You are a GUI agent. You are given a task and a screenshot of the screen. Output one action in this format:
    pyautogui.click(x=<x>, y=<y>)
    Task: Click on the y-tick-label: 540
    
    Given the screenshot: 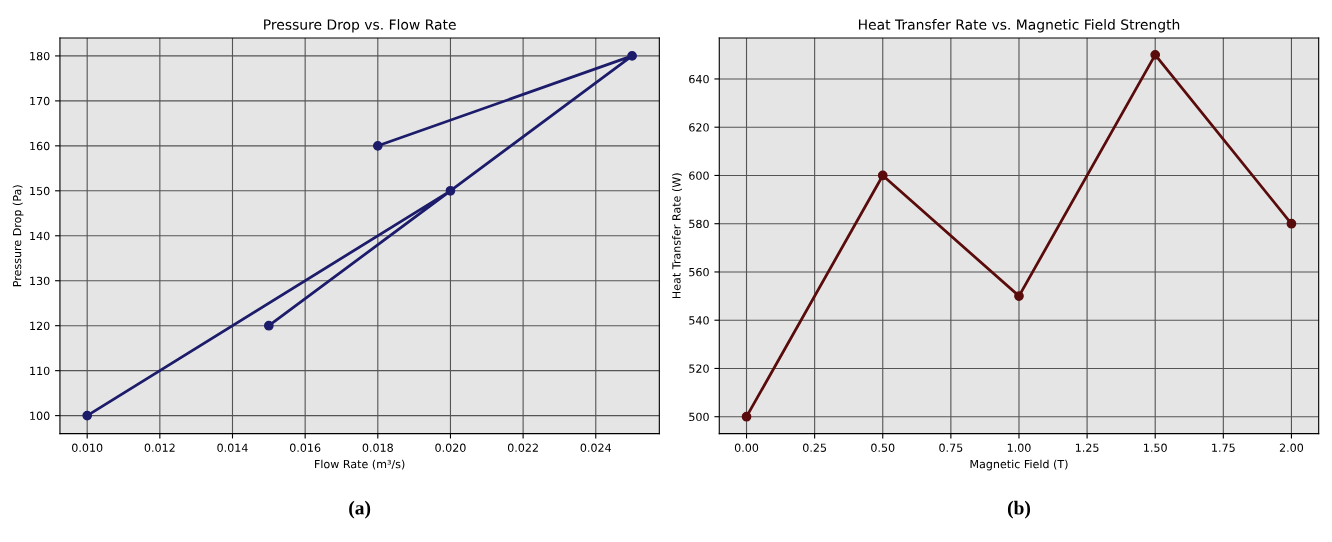 What is the action you would take?
    pyautogui.click(x=699, y=320)
    